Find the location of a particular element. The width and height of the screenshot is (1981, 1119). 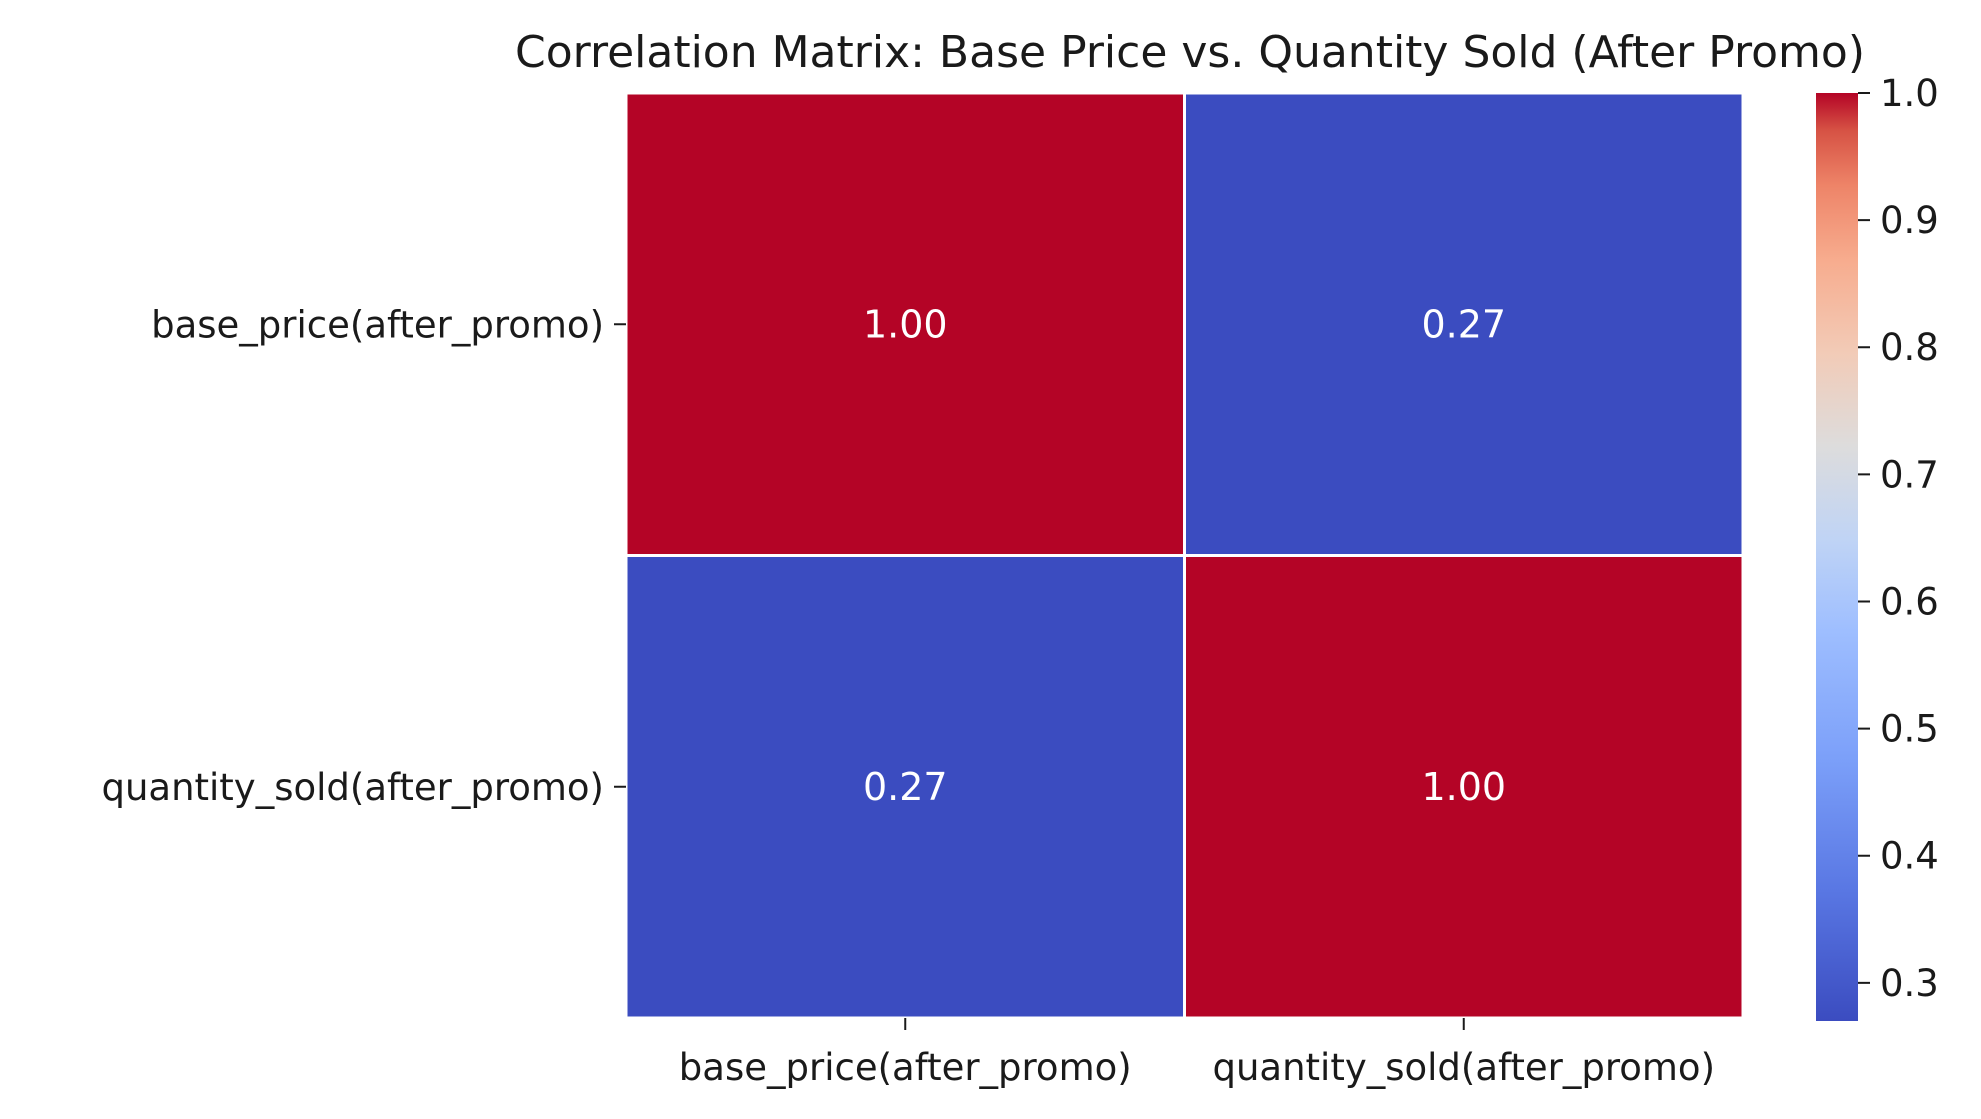

x-tick-label: quantity_sold(after_promo) is located at coordinates (1463, 1067).